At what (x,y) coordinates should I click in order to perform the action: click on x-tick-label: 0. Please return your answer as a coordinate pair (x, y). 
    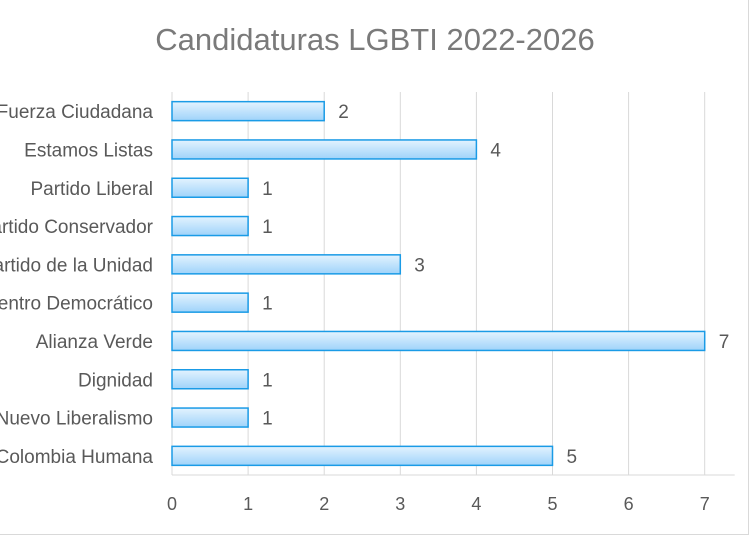
    Looking at the image, I should click on (172, 504).